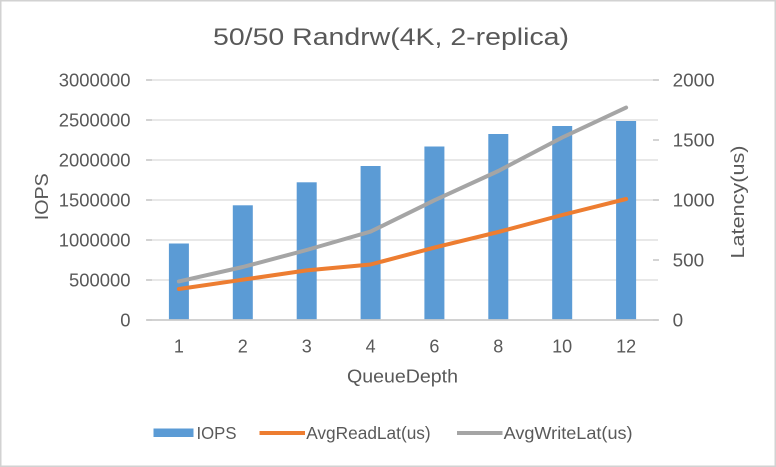 Image resolution: width=776 pixels, height=467 pixels. I want to click on svg-text: 500000, so click(100, 280).